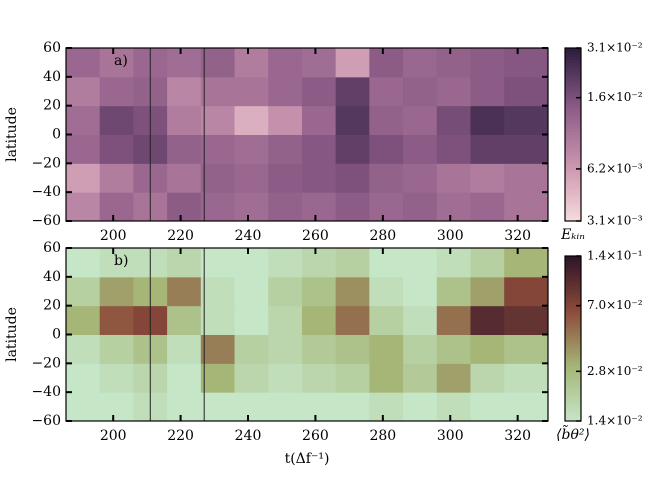 The width and height of the screenshot is (664, 498). Describe the element at coordinates (615, 256) in the screenshot. I see `colorbar-tick-label: 1.4×10⁻¹` at that location.